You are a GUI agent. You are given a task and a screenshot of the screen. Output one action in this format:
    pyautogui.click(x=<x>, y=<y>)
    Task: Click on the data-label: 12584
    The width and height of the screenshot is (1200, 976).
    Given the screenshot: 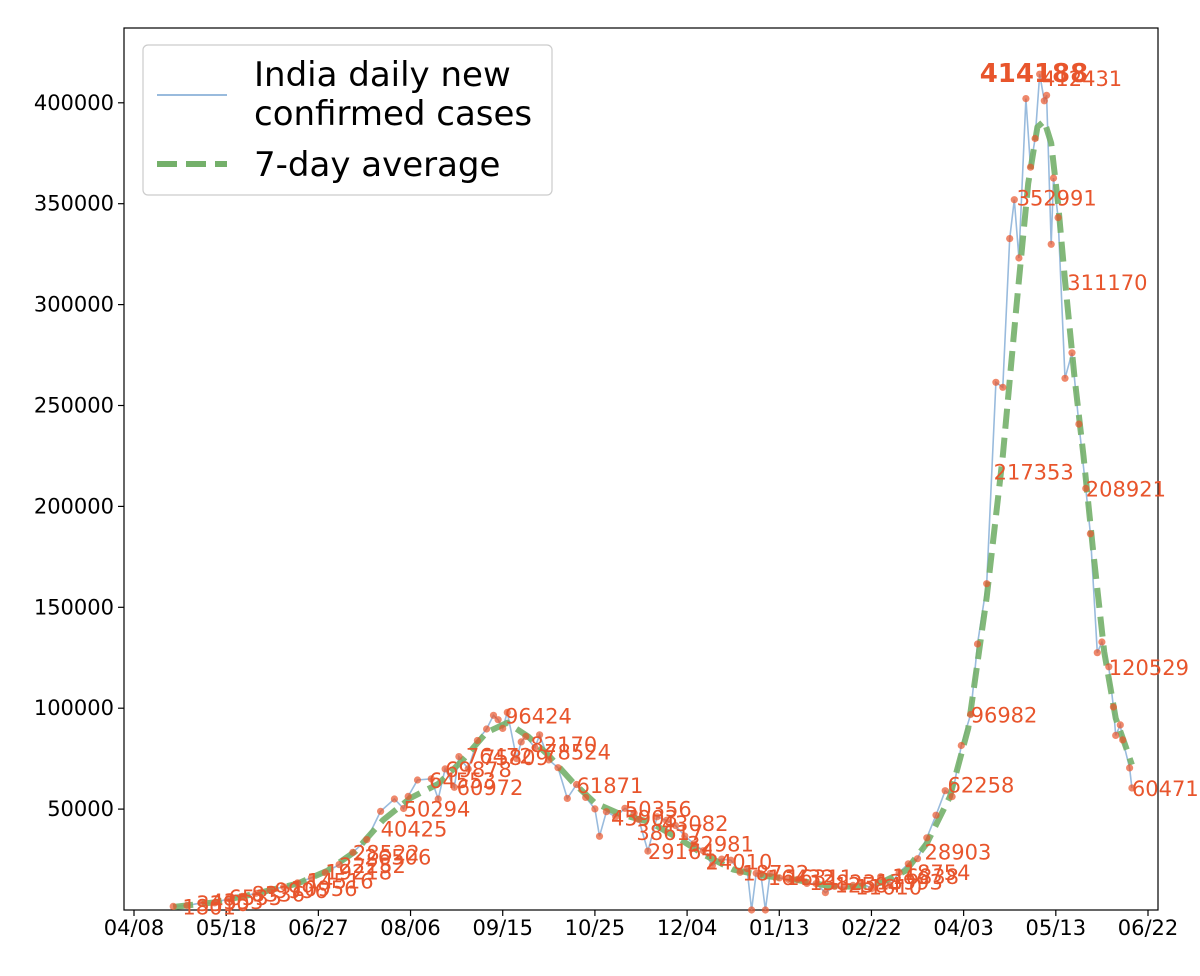 What is the action you would take?
    pyautogui.click(x=868, y=886)
    